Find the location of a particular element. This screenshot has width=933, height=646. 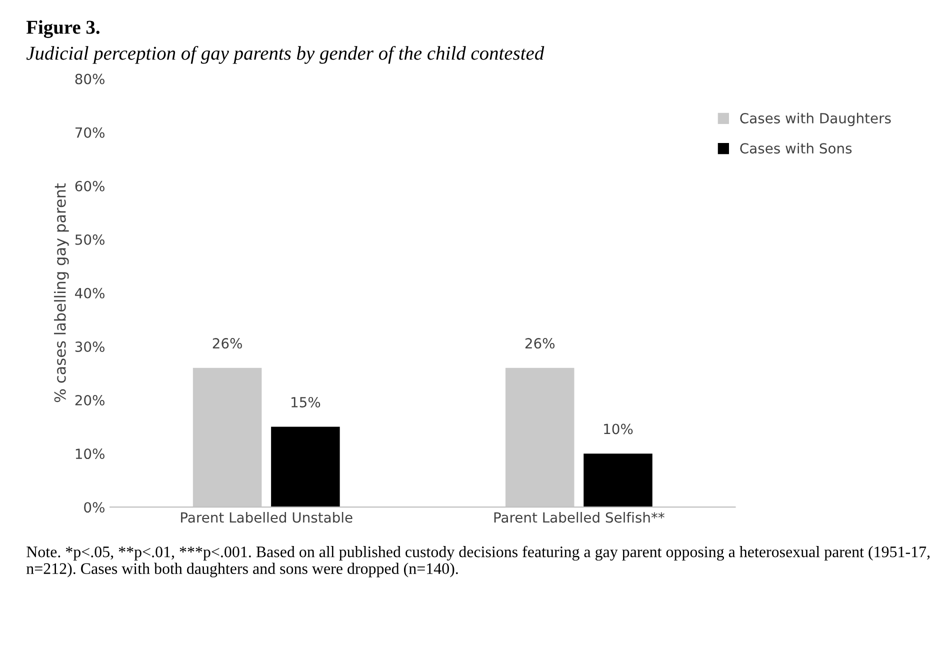

data-label: 10% is located at coordinates (618, 429).